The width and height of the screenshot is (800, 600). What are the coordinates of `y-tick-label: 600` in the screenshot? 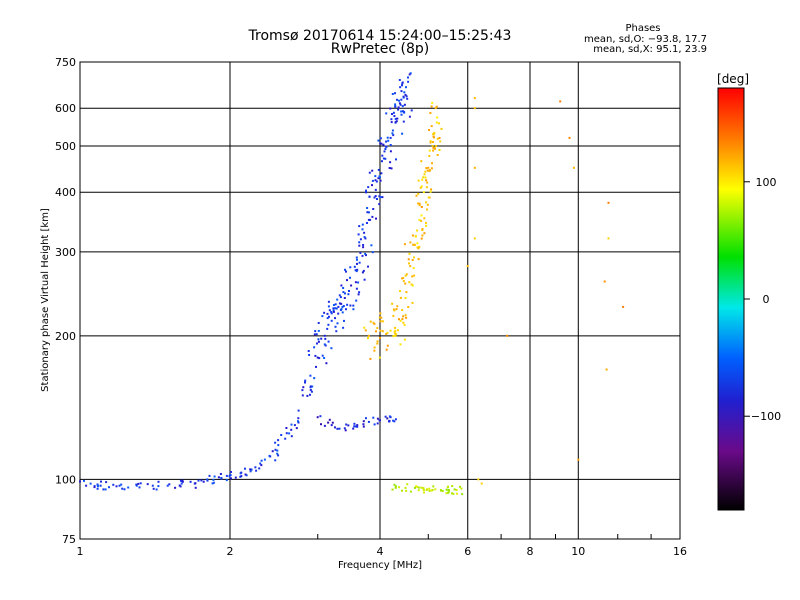 It's located at (65, 108).